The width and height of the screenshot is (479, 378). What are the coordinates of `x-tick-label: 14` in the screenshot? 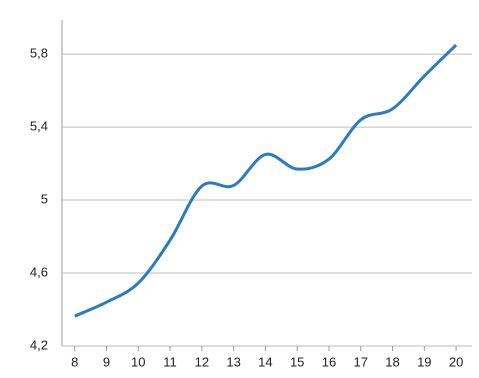 It's located at (265, 361).